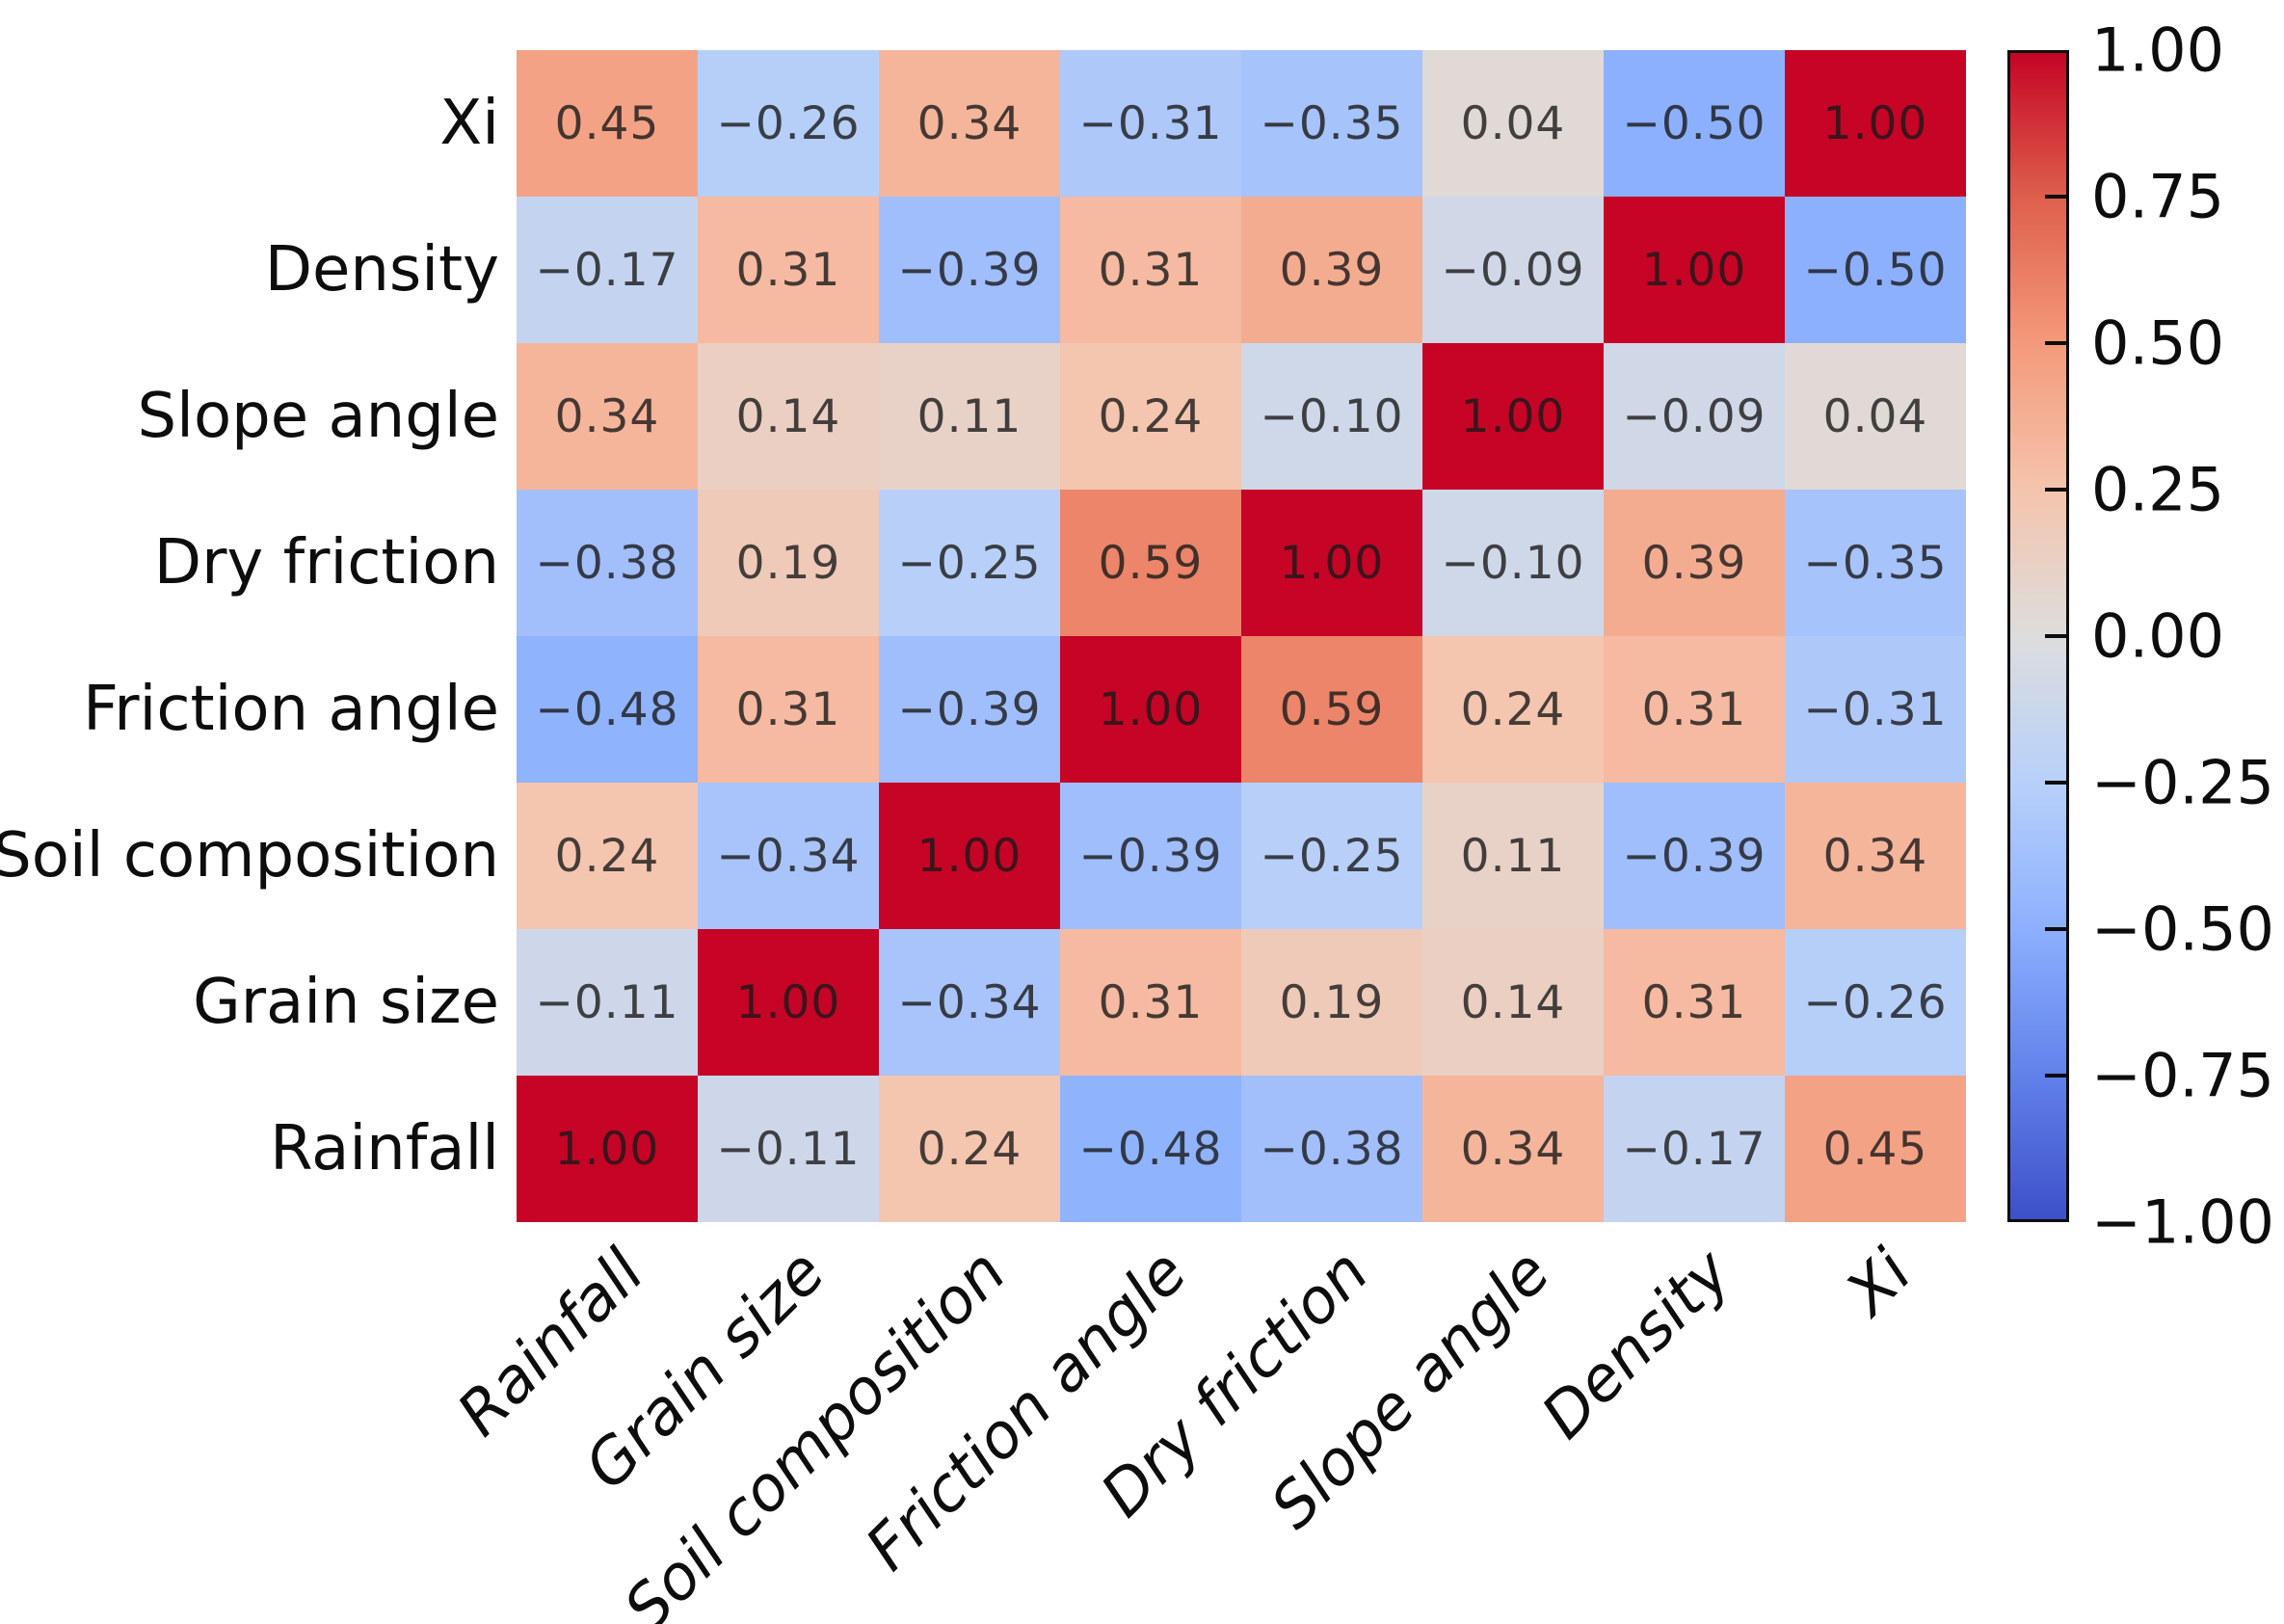 This screenshot has width=2284, height=1624. I want to click on y-axis-label: Grain size, so click(346, 1002).